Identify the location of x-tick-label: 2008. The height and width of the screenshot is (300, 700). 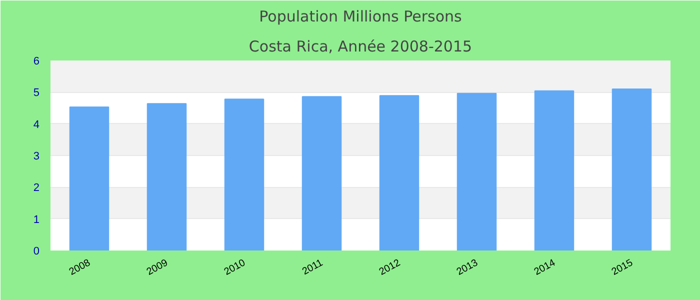
(80, 267).